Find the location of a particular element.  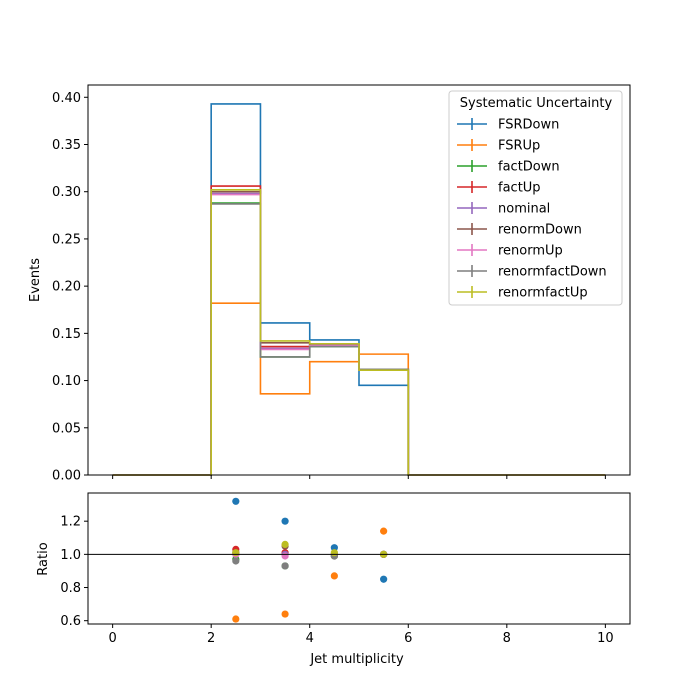

ratio-plot-frame is located at coordinates (359, 558).